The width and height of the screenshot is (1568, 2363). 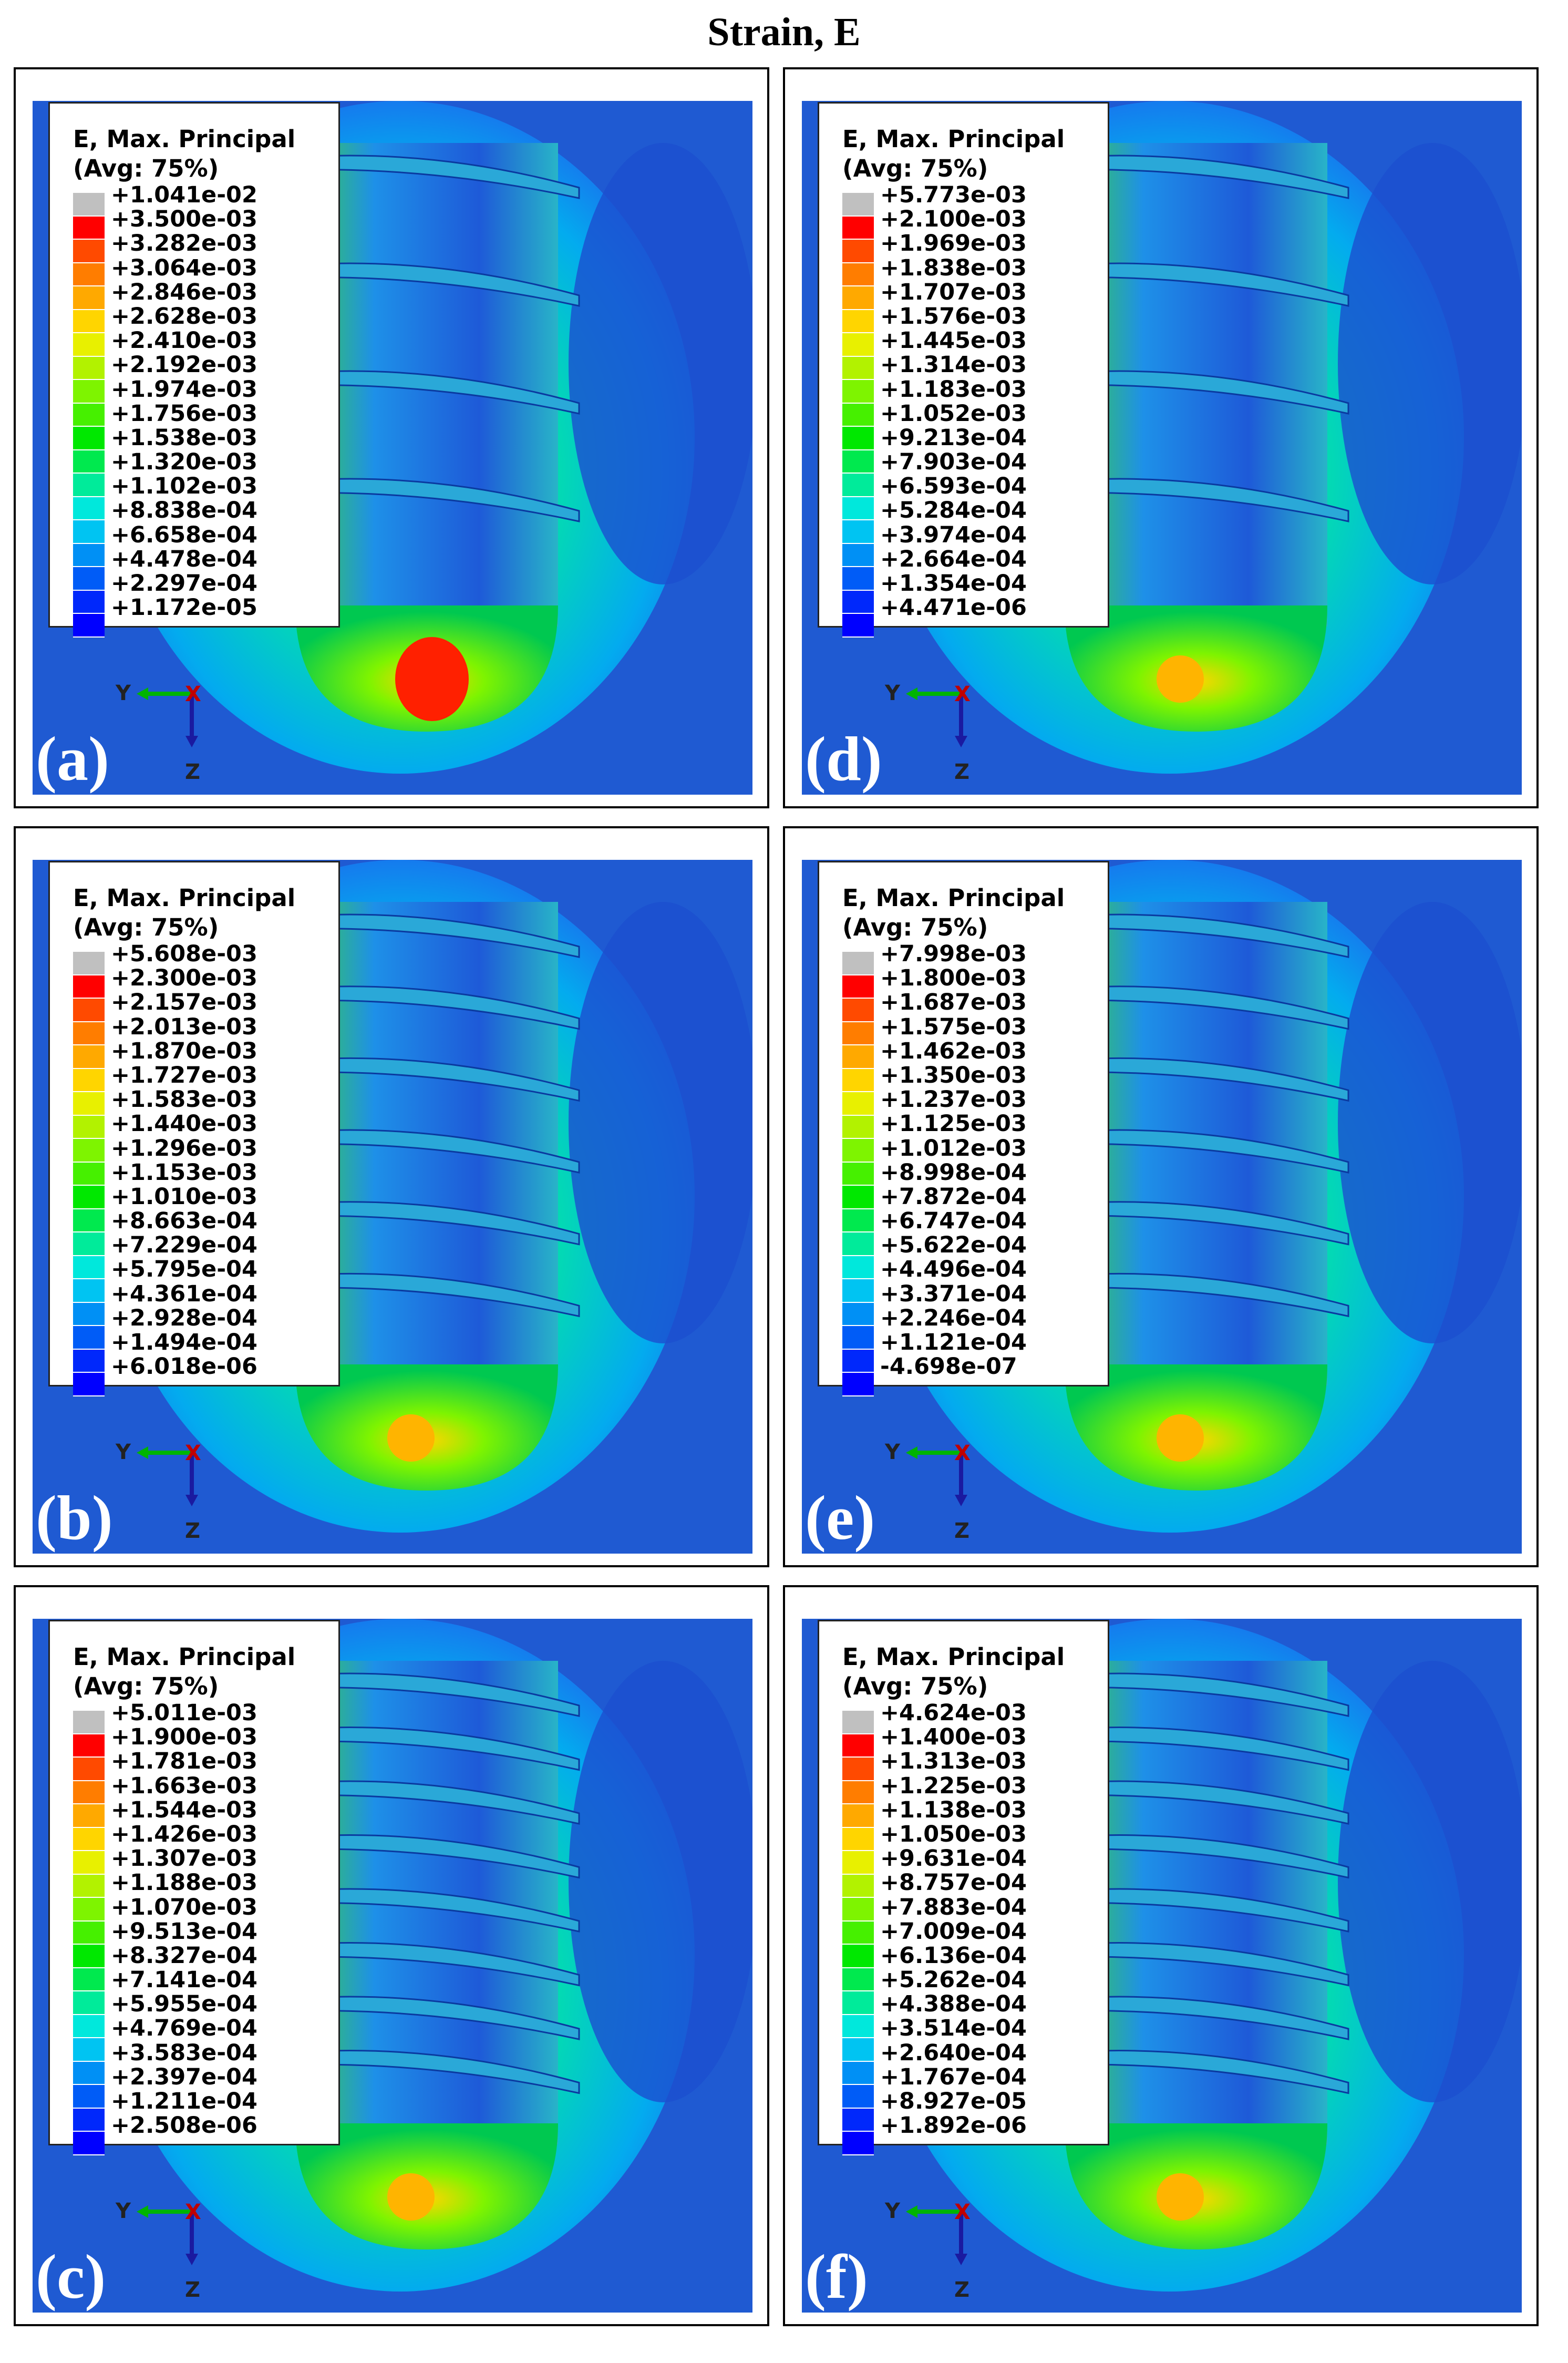 I want to click on legend-value: +3.064e-03, so click(x=184, y=267).